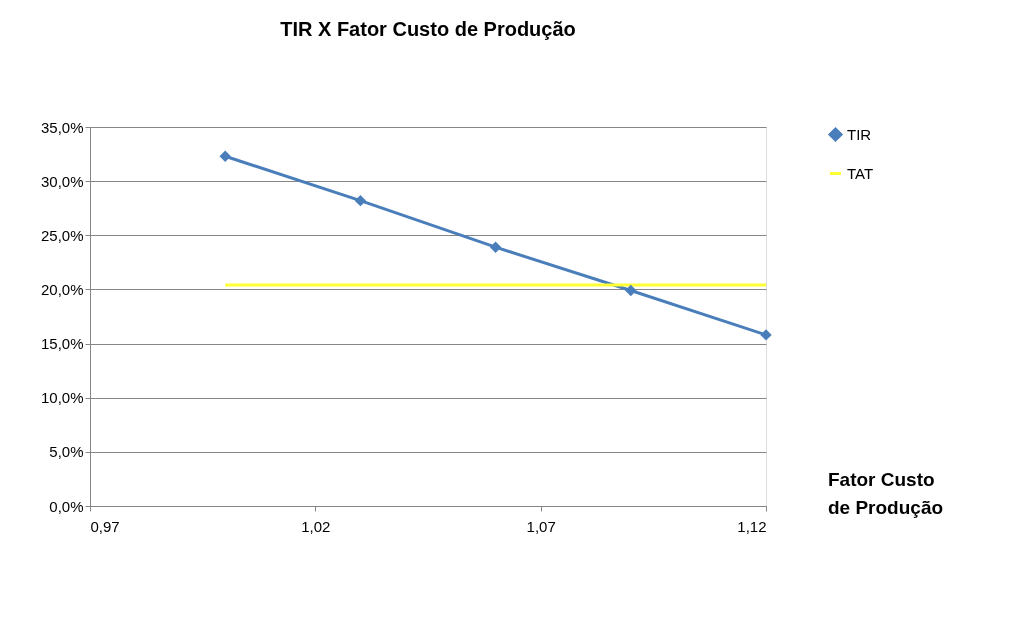 The image size is (1034, 628). What do you see at coordinates (886, 493) in the screenshot?
I see `x-axis-title: Fator Custo de Produção` at bounding box center [886, 493].